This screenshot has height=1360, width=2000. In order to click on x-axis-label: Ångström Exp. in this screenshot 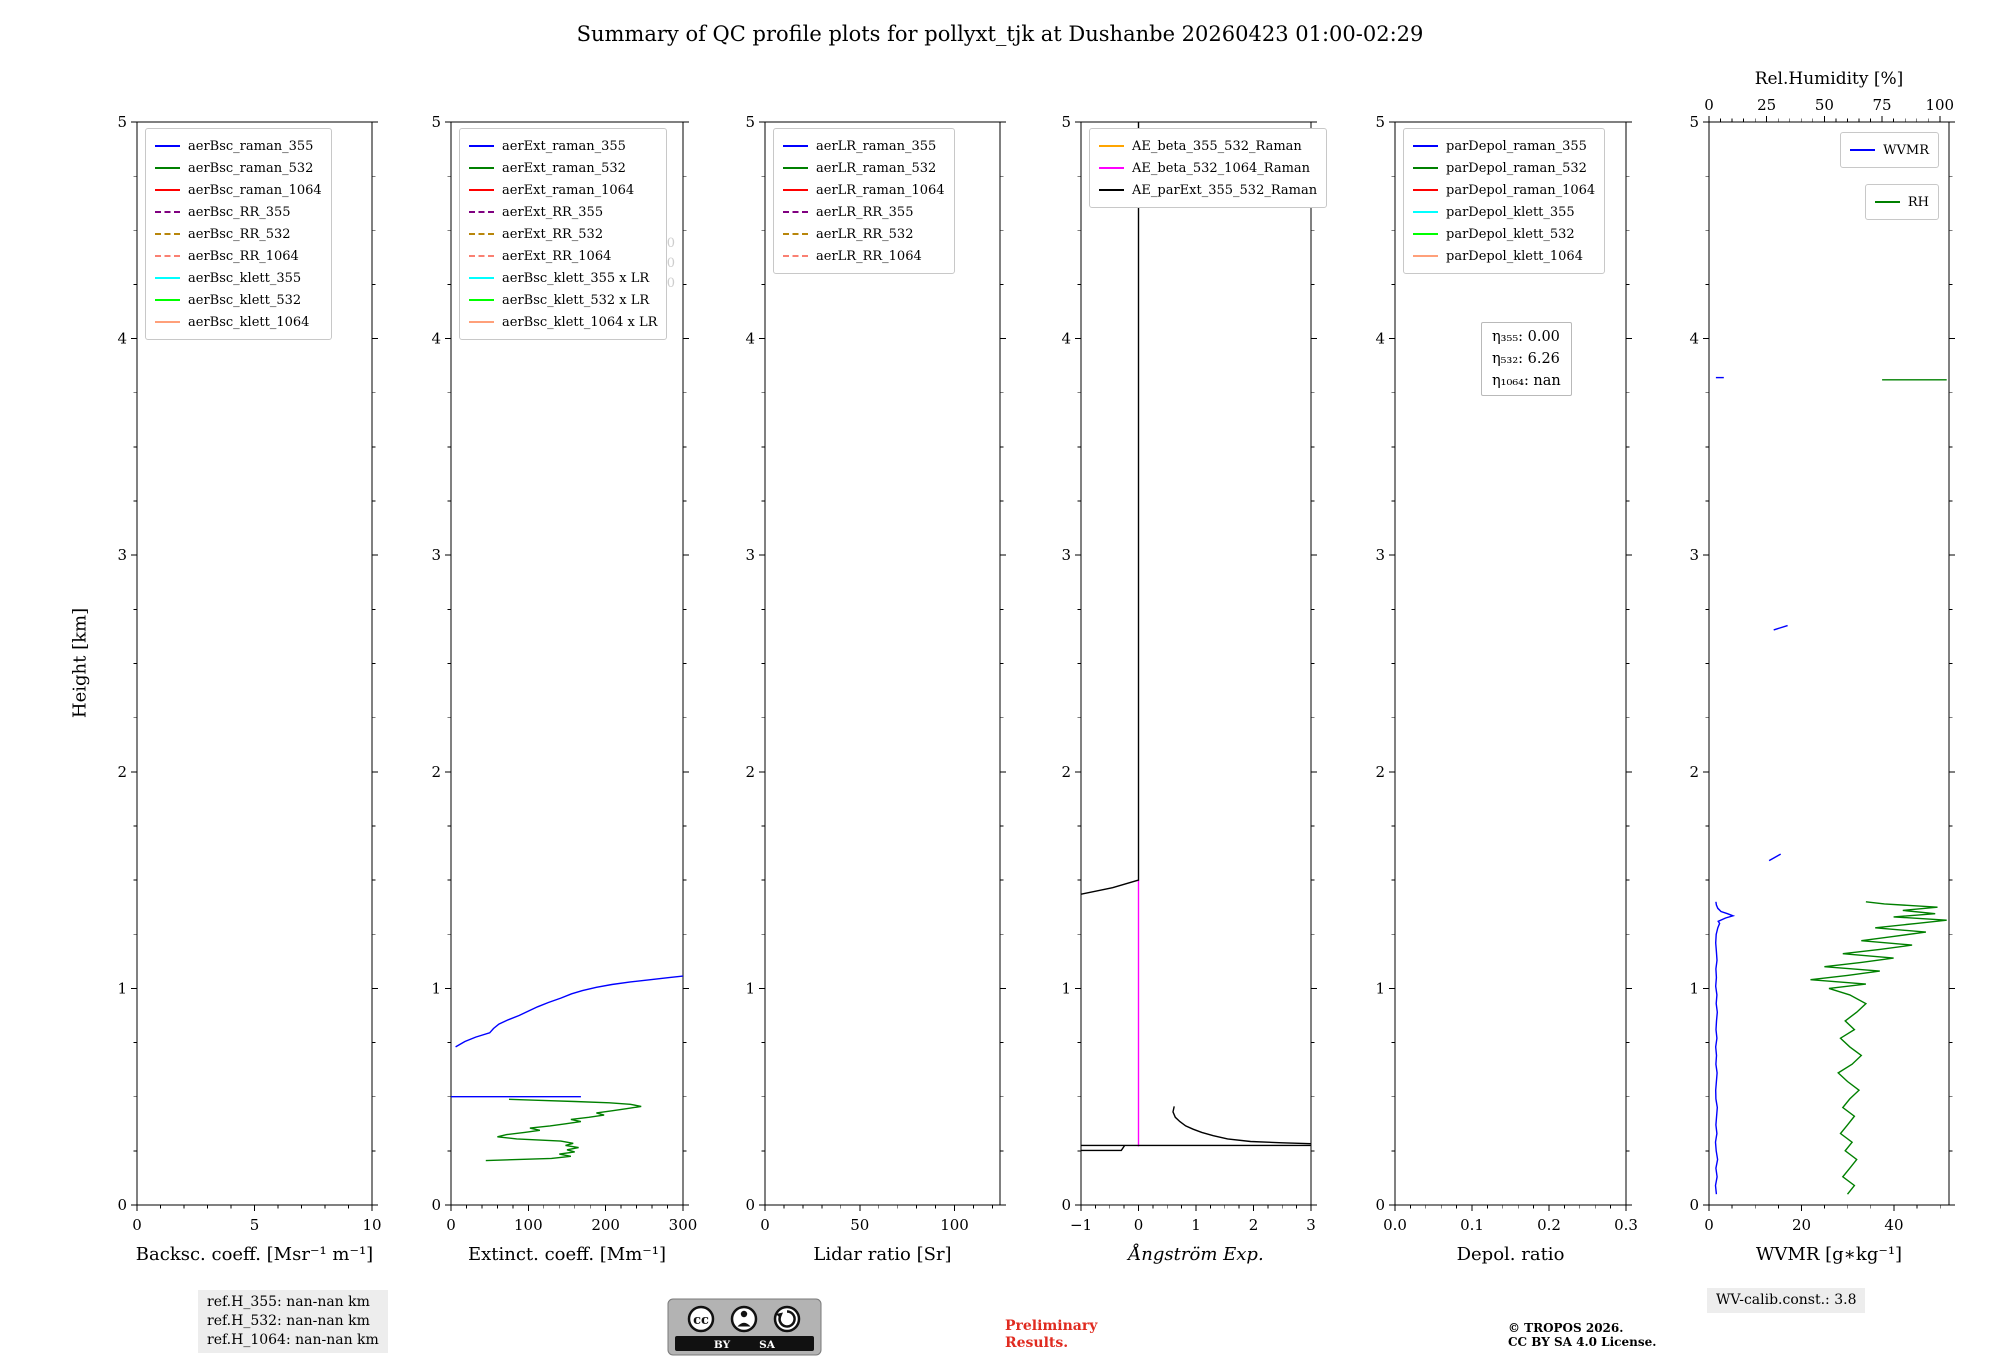, I will do `click(1194, 1254)`.